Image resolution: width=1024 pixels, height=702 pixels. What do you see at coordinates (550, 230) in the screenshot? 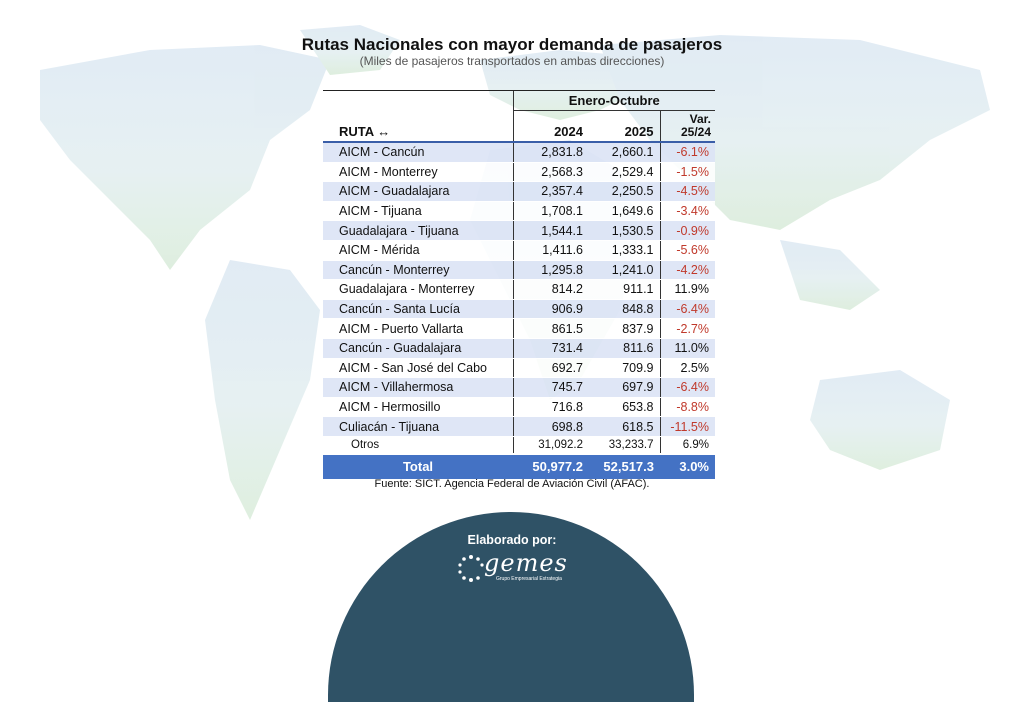
I see `value-2024-cell: 1,544.1` at bounding box center [550, 230].